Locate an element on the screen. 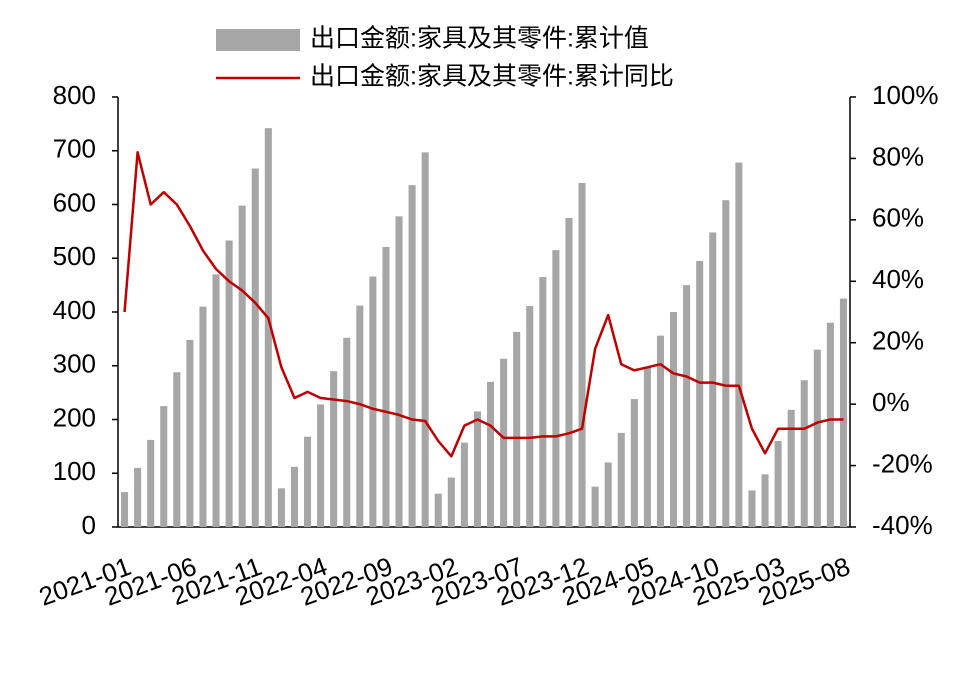  y-tick-label: 0 is located at coordinates (89, 525).